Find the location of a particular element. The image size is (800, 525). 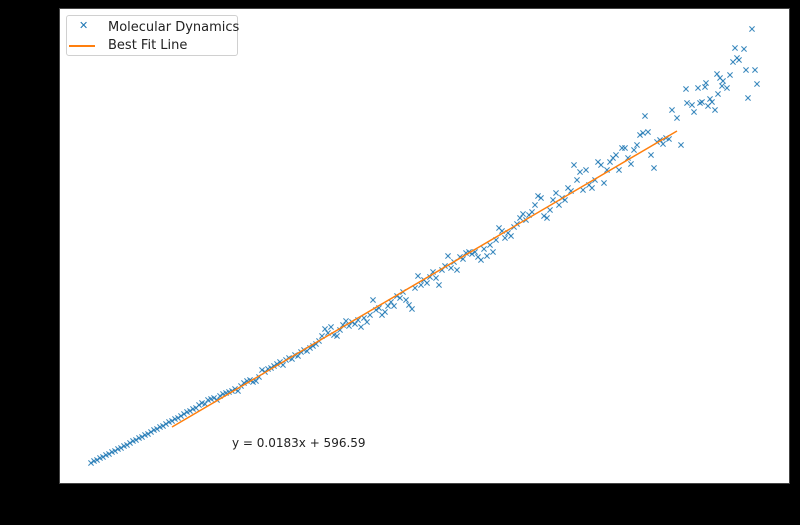

legend: ✕ Molecular Dynamics Best Fit Line is located at coordinates (152, 35).